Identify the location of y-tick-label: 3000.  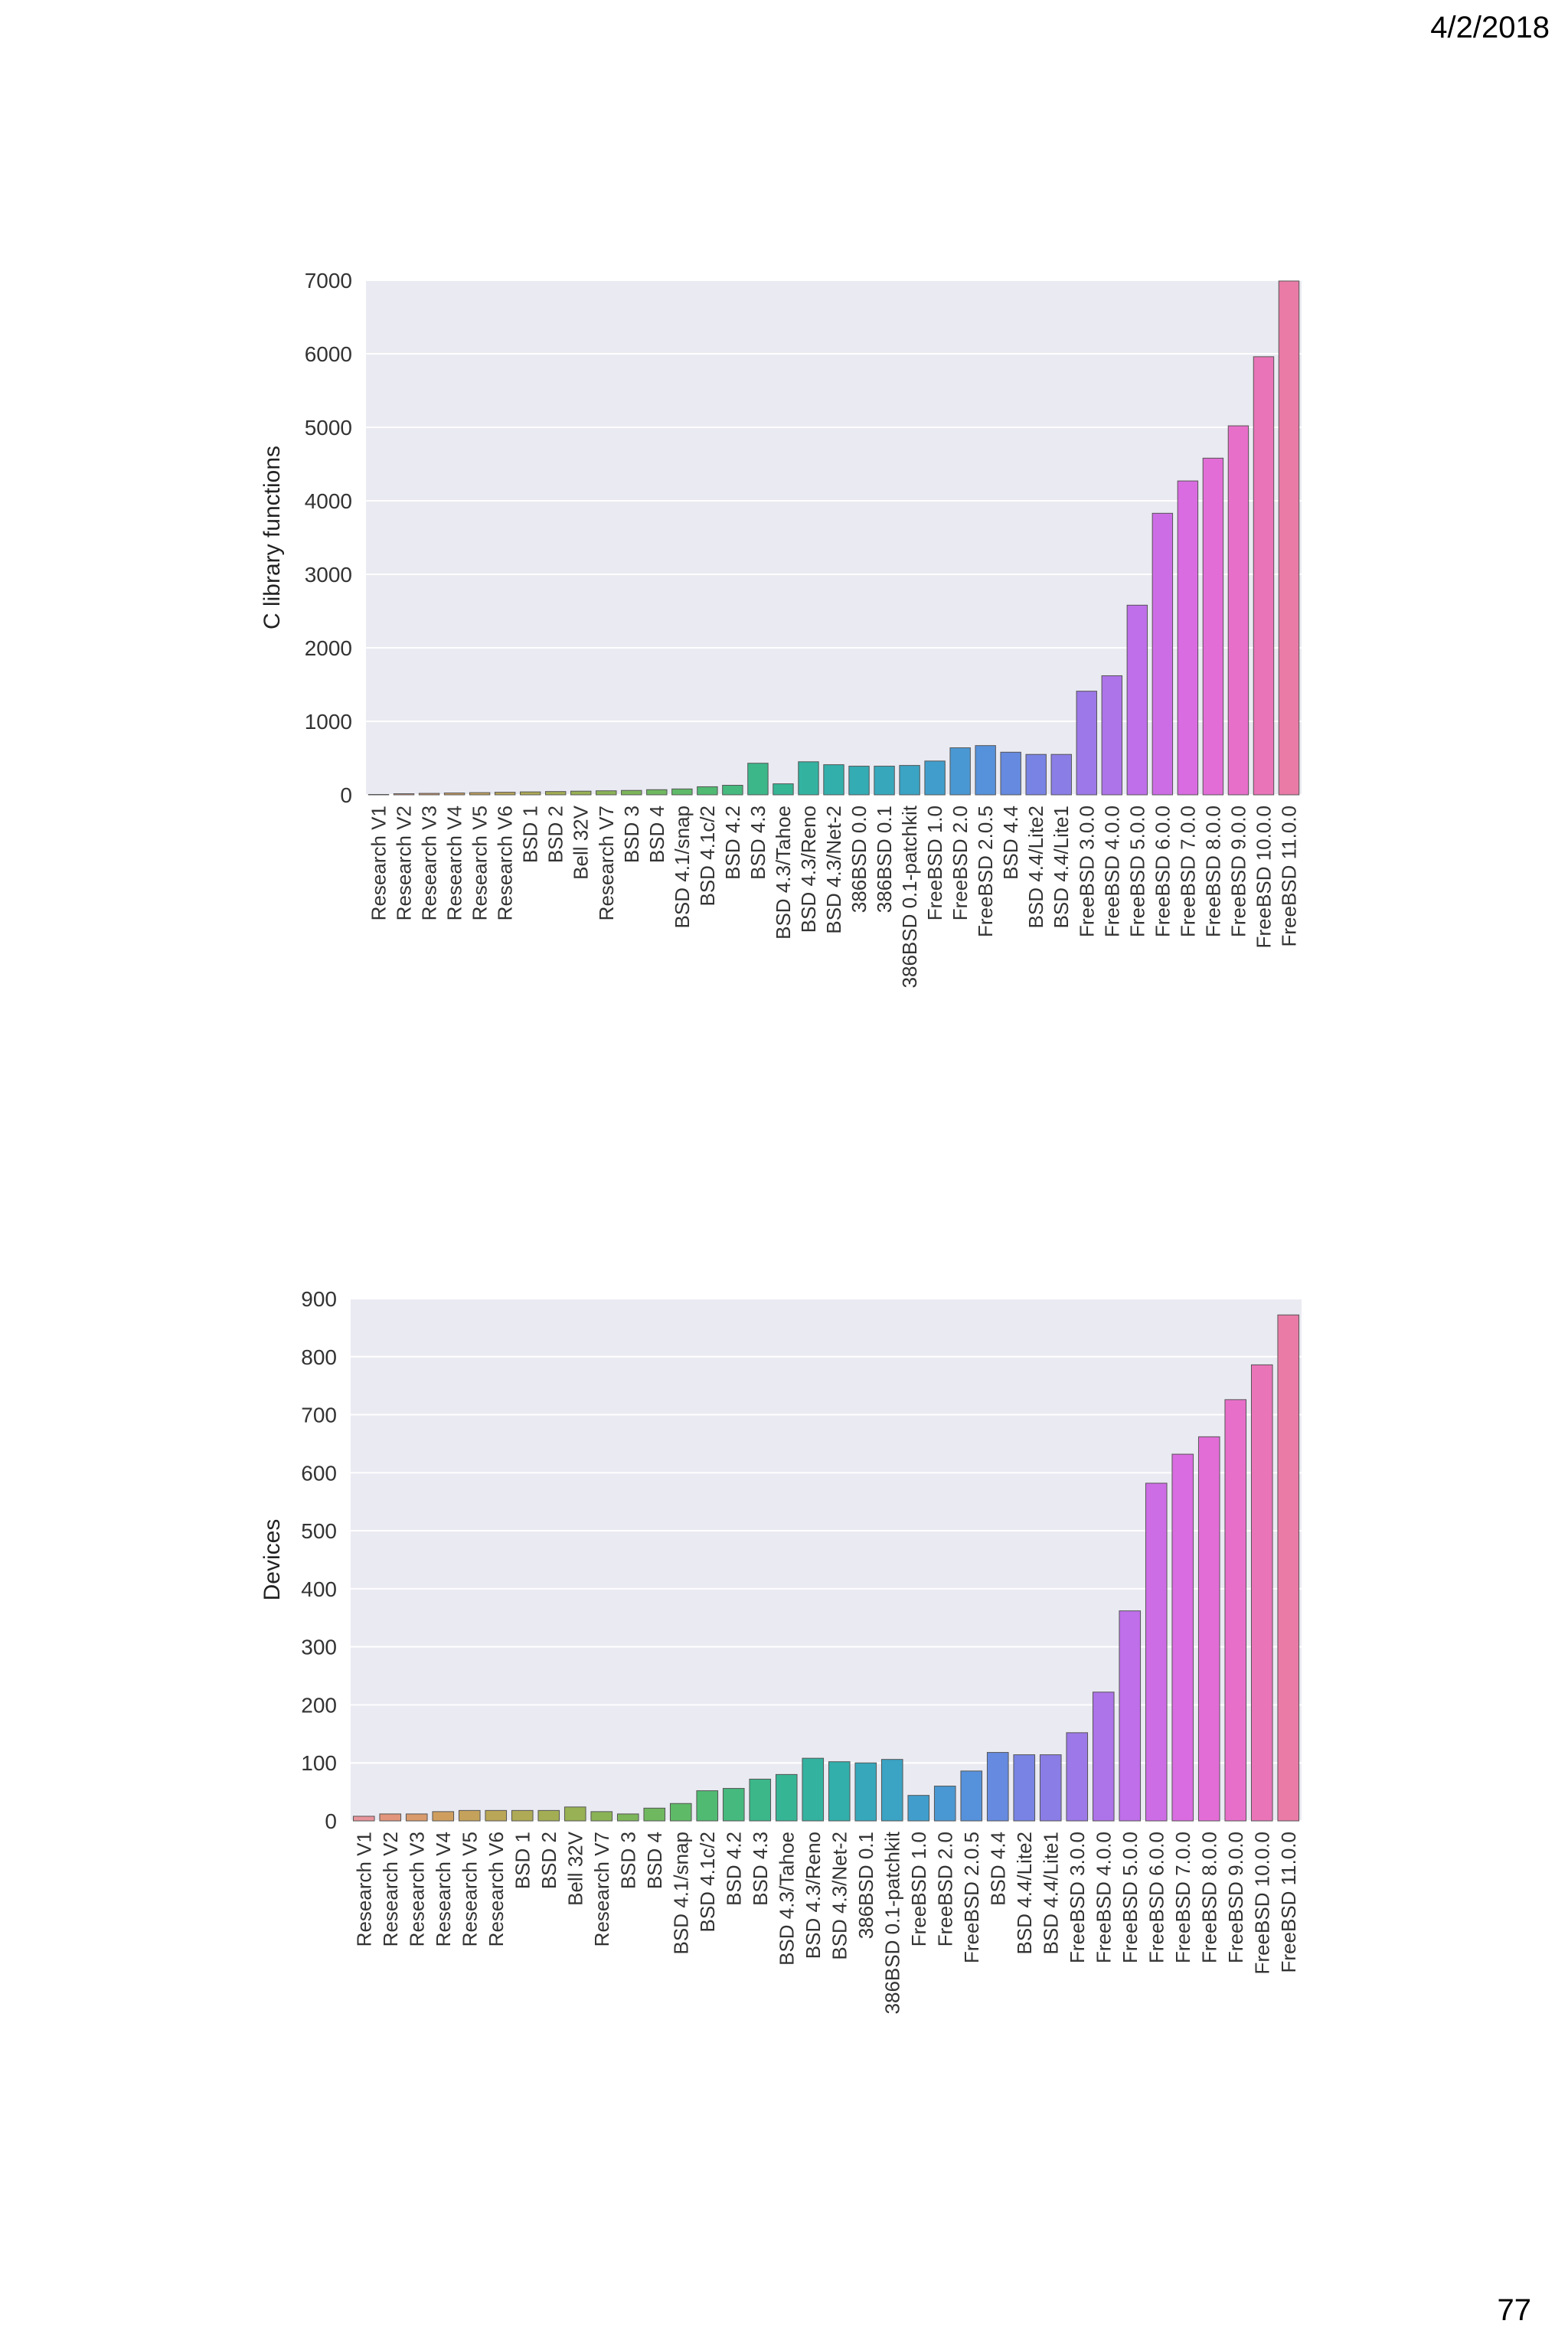
(328, 575).